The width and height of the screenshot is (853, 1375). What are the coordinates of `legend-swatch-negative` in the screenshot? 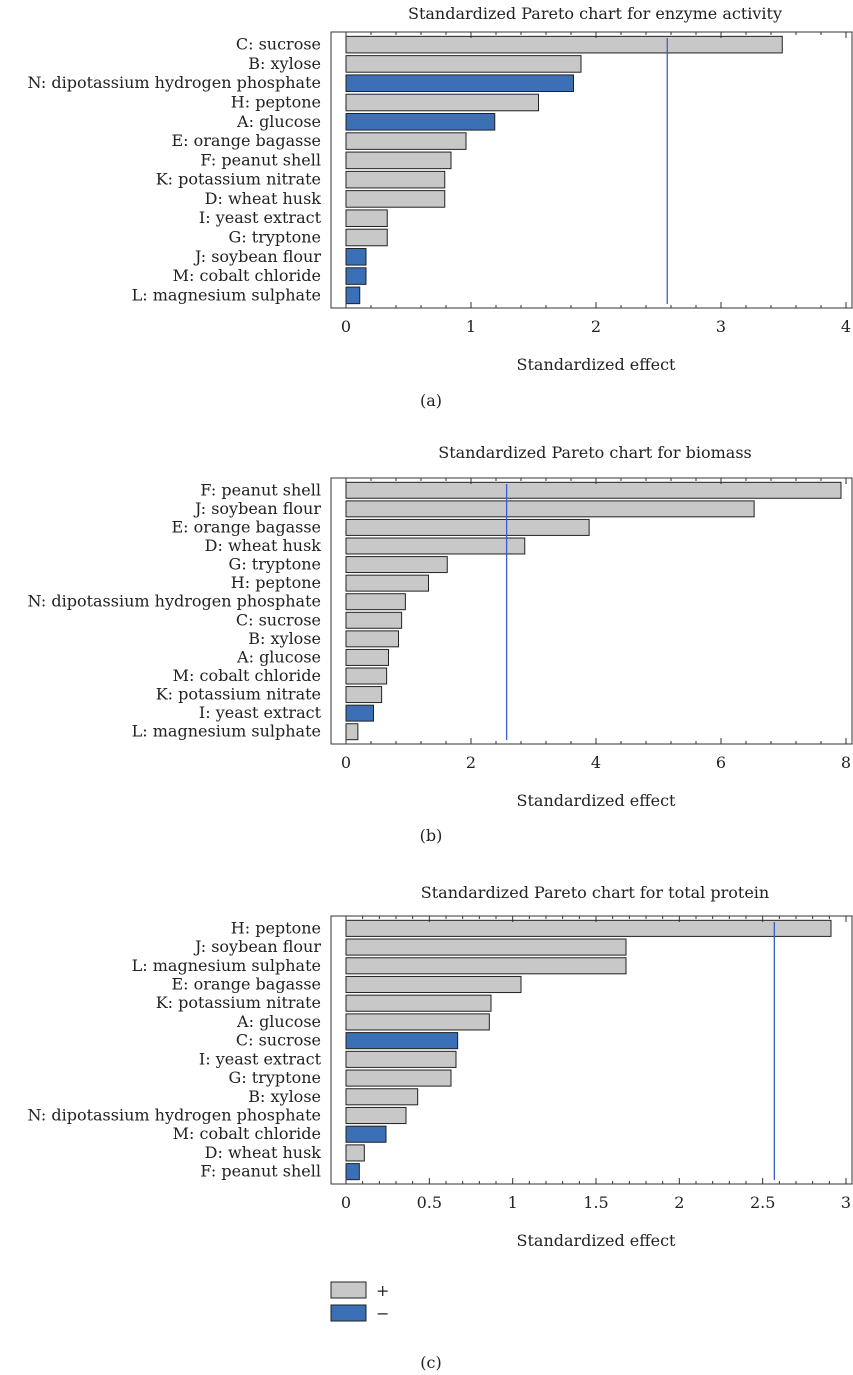 It's located at (348, 1313).